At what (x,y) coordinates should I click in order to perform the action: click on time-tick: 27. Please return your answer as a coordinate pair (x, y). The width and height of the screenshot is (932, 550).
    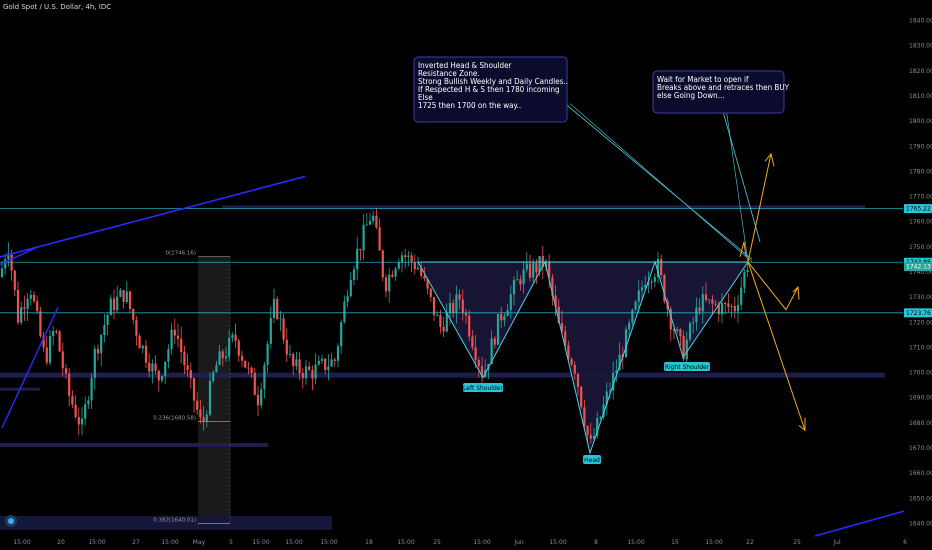
    Looking at the image, I should click on (136, 542).